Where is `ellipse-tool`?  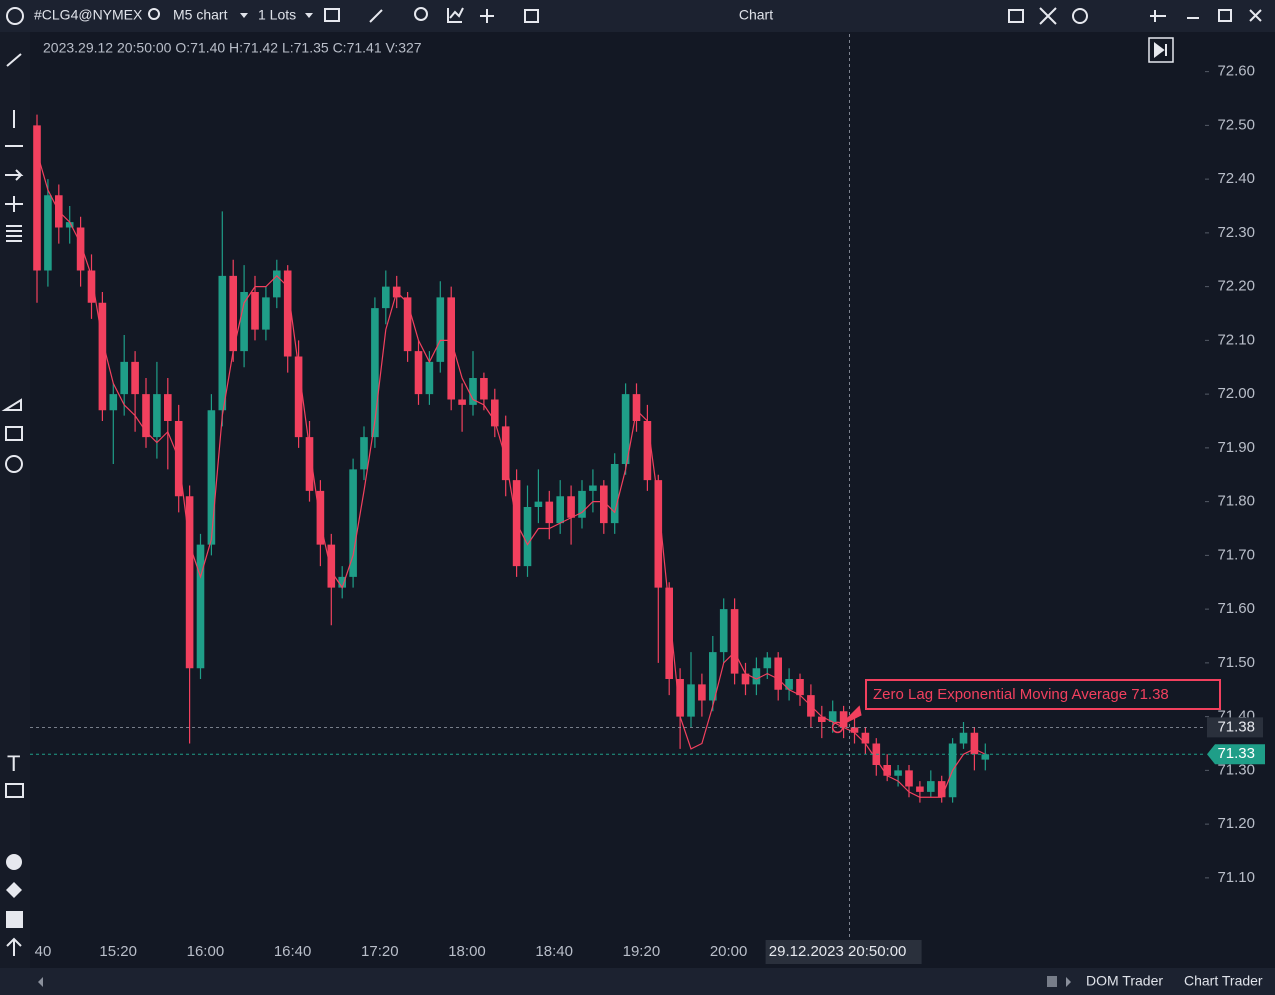
ellipse-tool is located at coordinates (14, 464).